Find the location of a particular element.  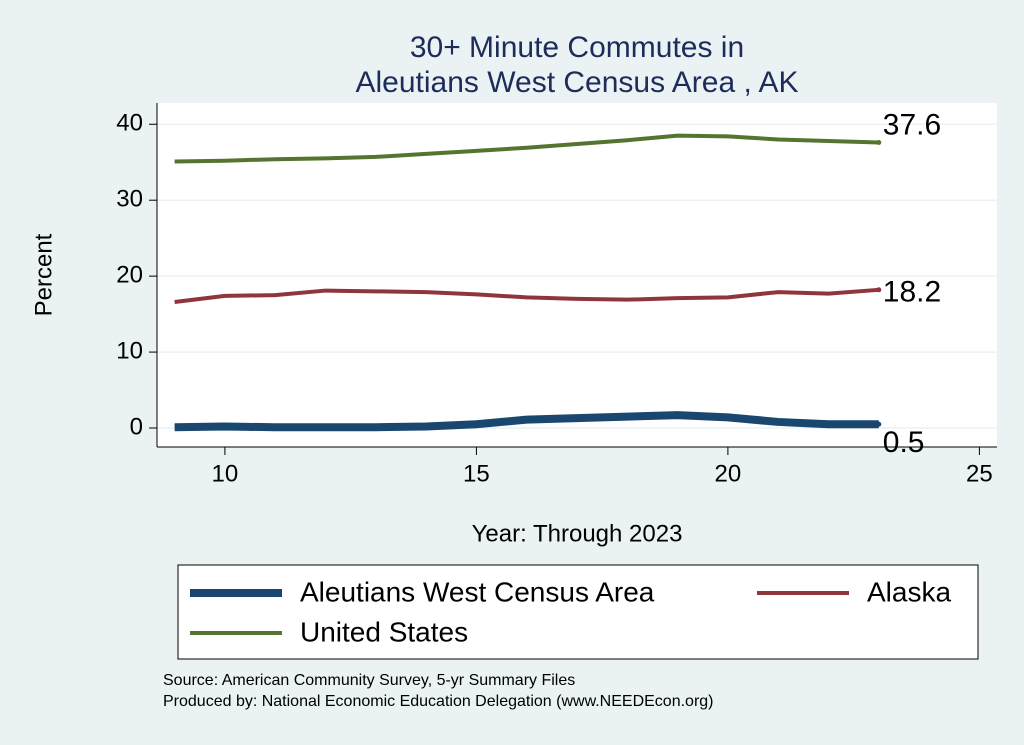

chart-title: Aleutians West Census Area , AK is located at coordinates (576, 82).